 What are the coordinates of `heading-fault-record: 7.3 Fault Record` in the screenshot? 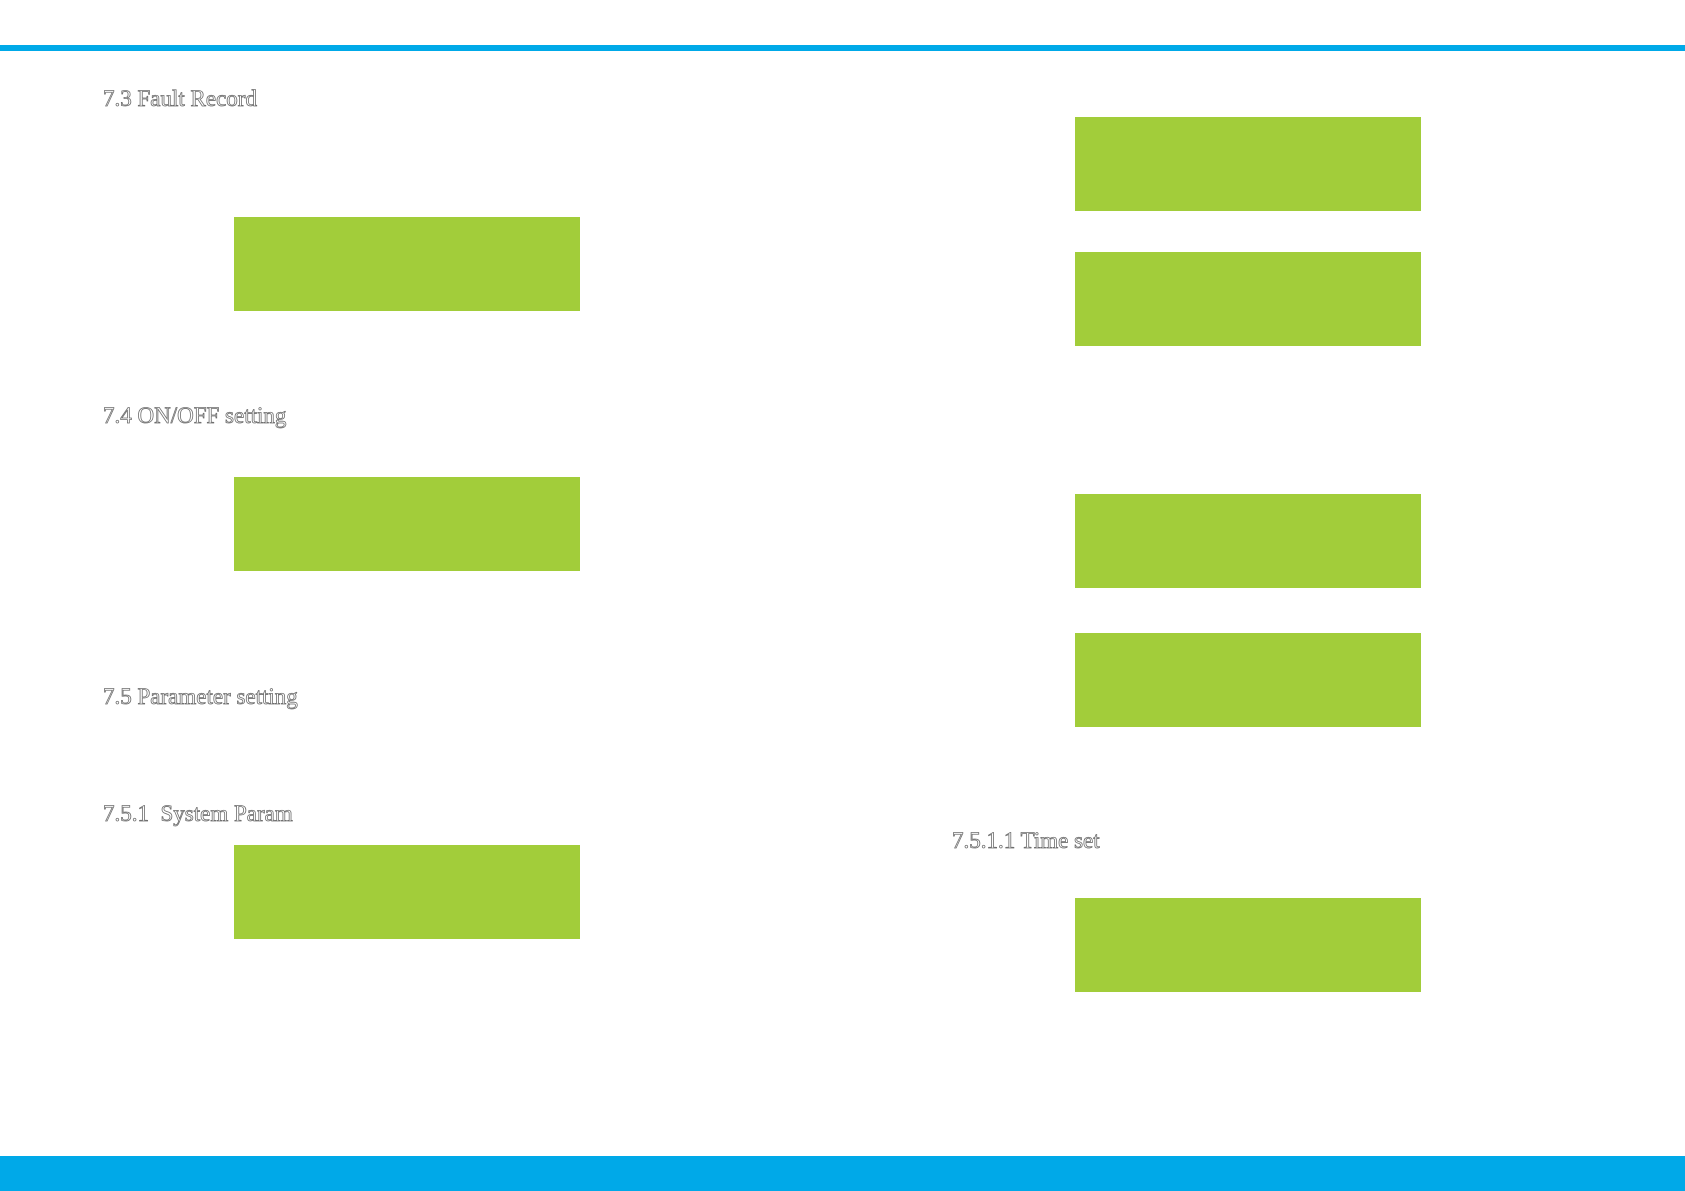 It's located at (180, 99).